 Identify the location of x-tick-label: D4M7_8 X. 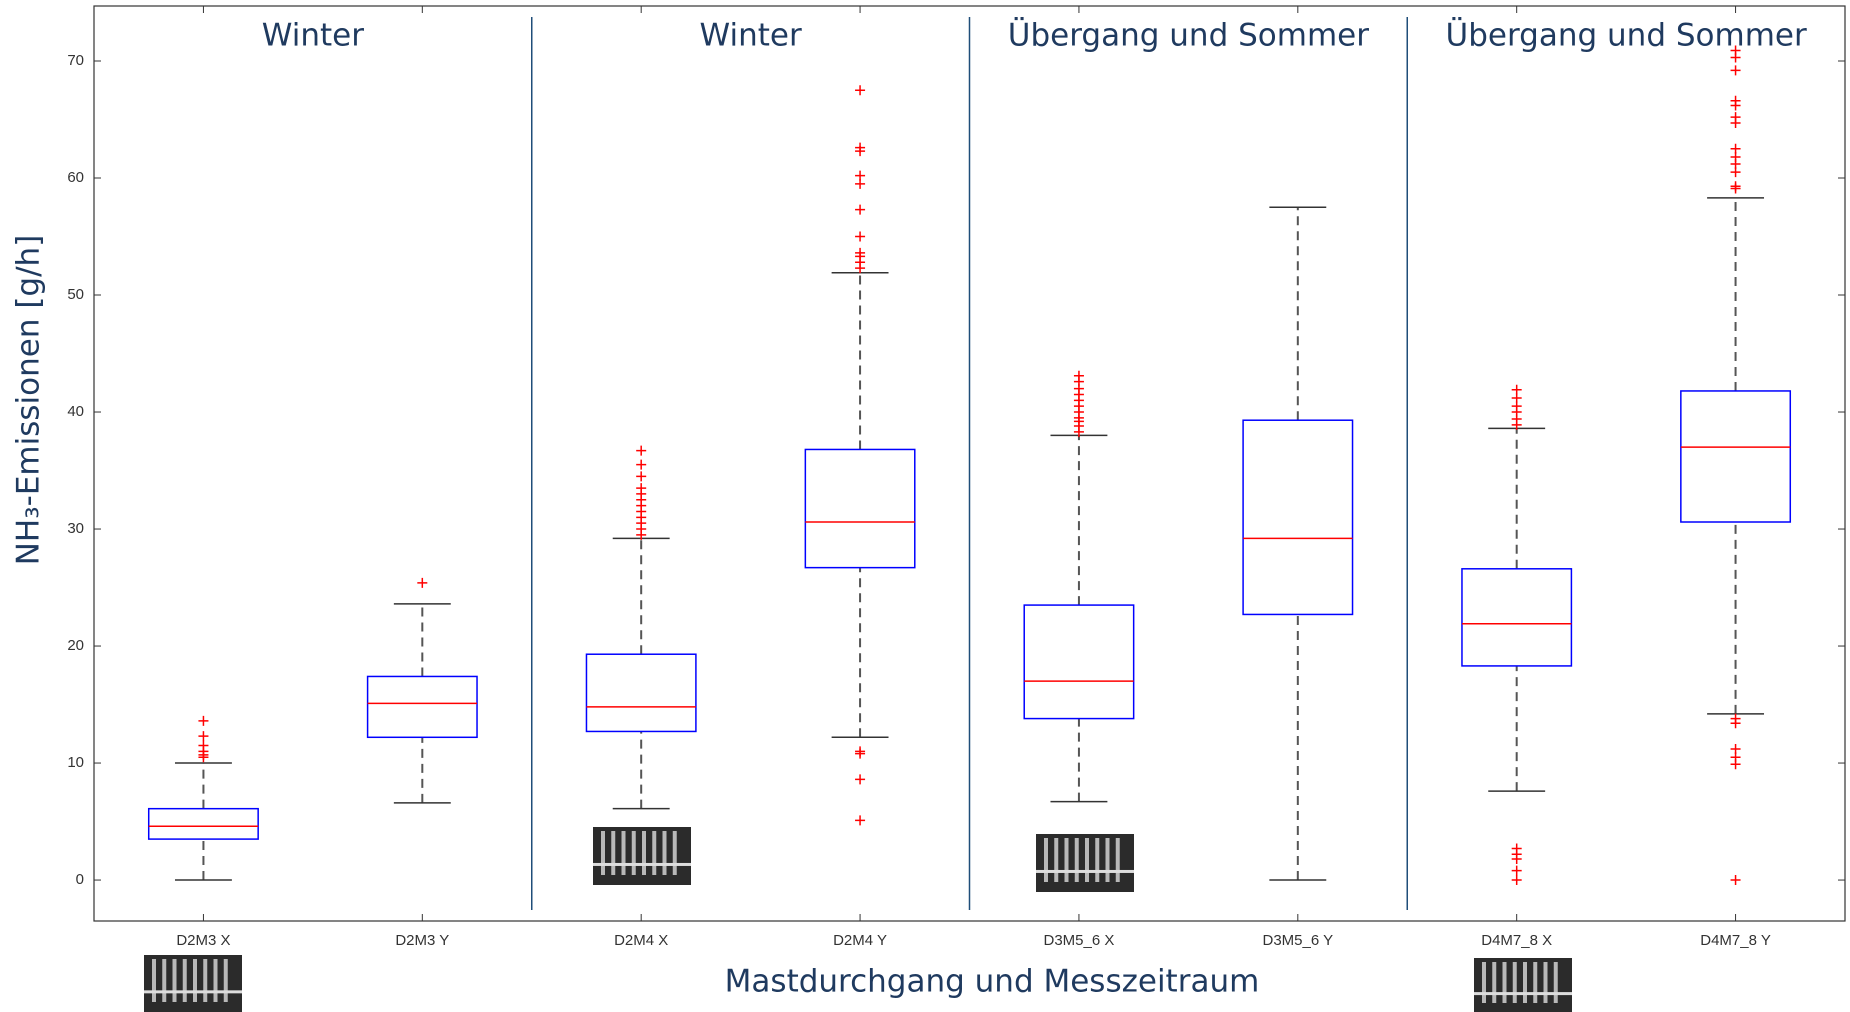
(1516, 940).